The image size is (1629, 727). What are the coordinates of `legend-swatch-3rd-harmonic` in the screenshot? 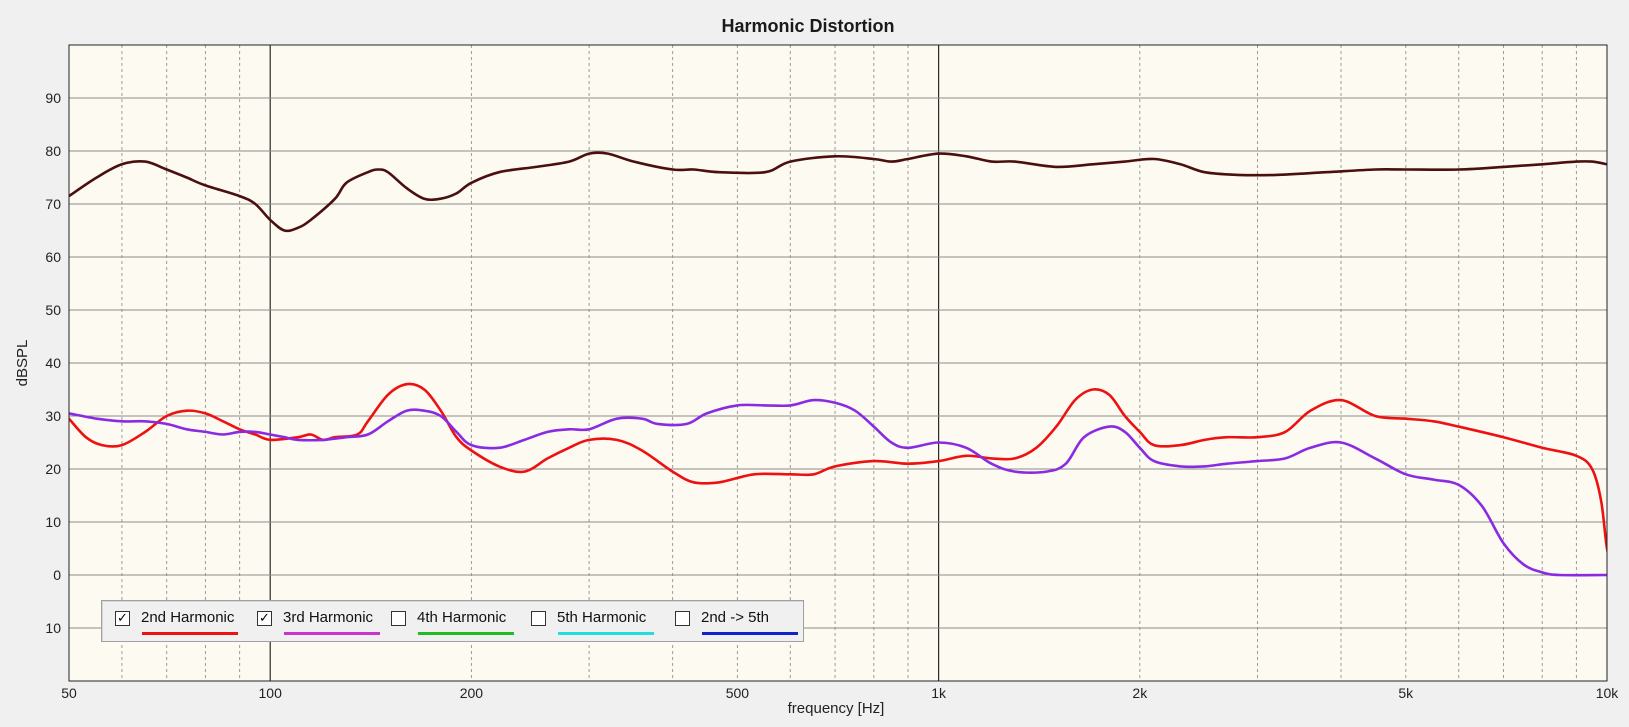 It's located at (332, 633).